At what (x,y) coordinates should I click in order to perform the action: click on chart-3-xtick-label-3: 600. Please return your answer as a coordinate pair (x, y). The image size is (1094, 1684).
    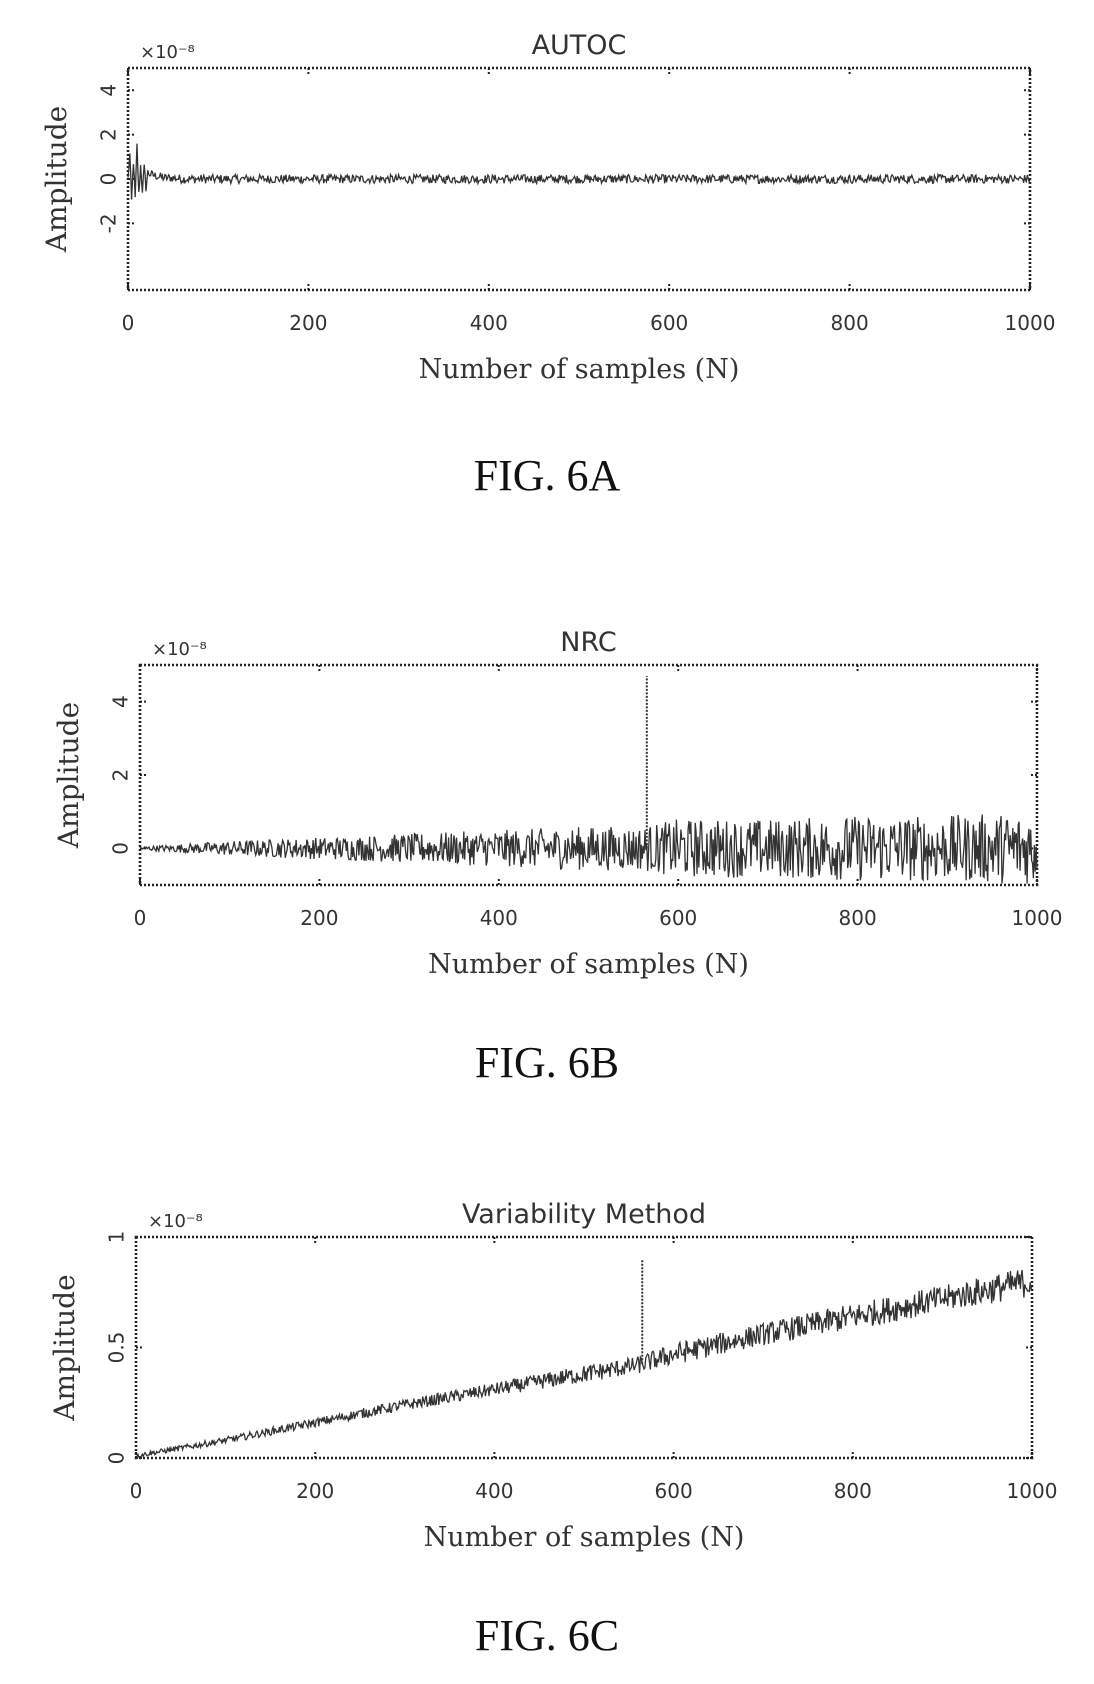
    Looking at the image, I should click on (674, 1491).